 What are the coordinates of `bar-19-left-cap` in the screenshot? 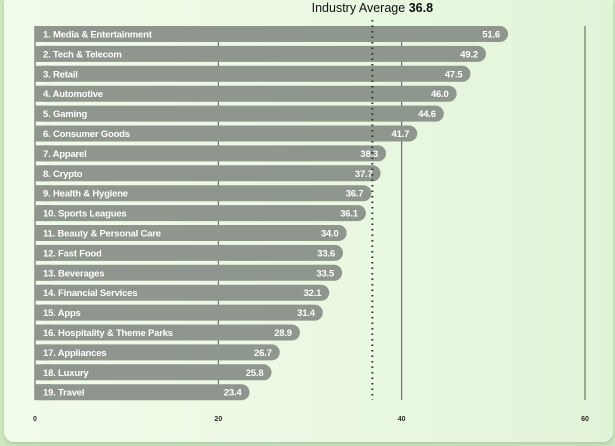 It's located at (43, 392).